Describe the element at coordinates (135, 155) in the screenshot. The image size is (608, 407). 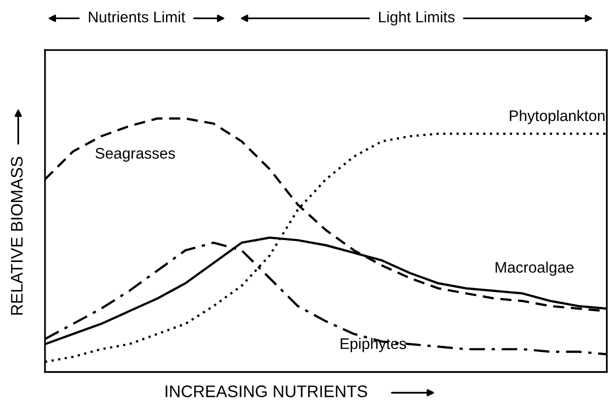
I see `series-label: Seagrasses` at that location.